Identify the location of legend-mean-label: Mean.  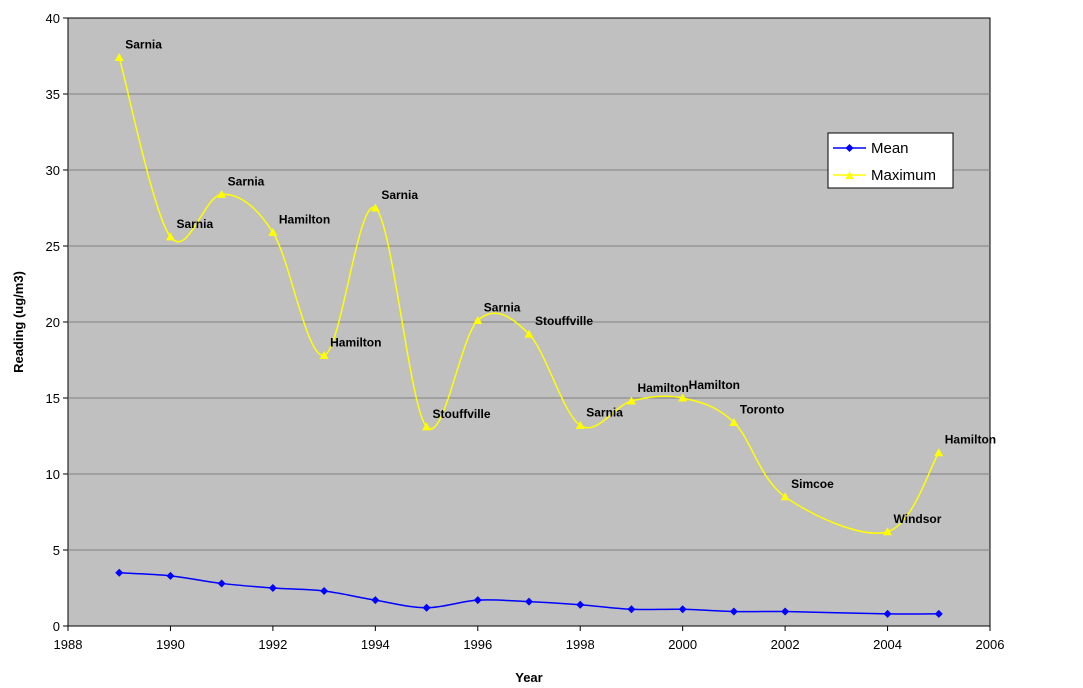
(890, 148).